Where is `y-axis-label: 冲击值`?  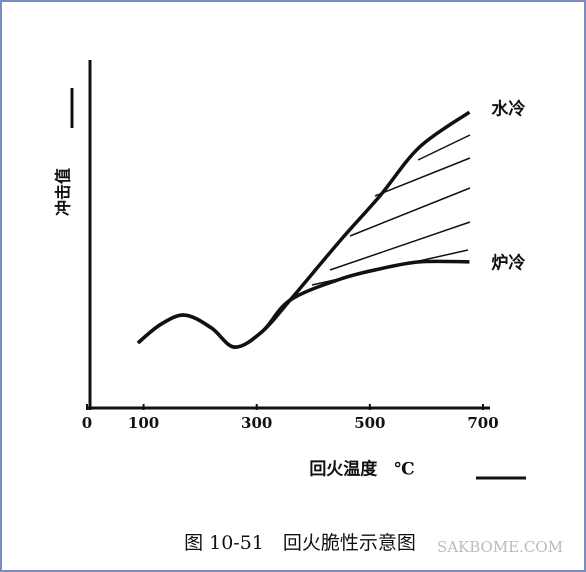
y-axis-label: 冲击值 is located at coordinates (63, 192).